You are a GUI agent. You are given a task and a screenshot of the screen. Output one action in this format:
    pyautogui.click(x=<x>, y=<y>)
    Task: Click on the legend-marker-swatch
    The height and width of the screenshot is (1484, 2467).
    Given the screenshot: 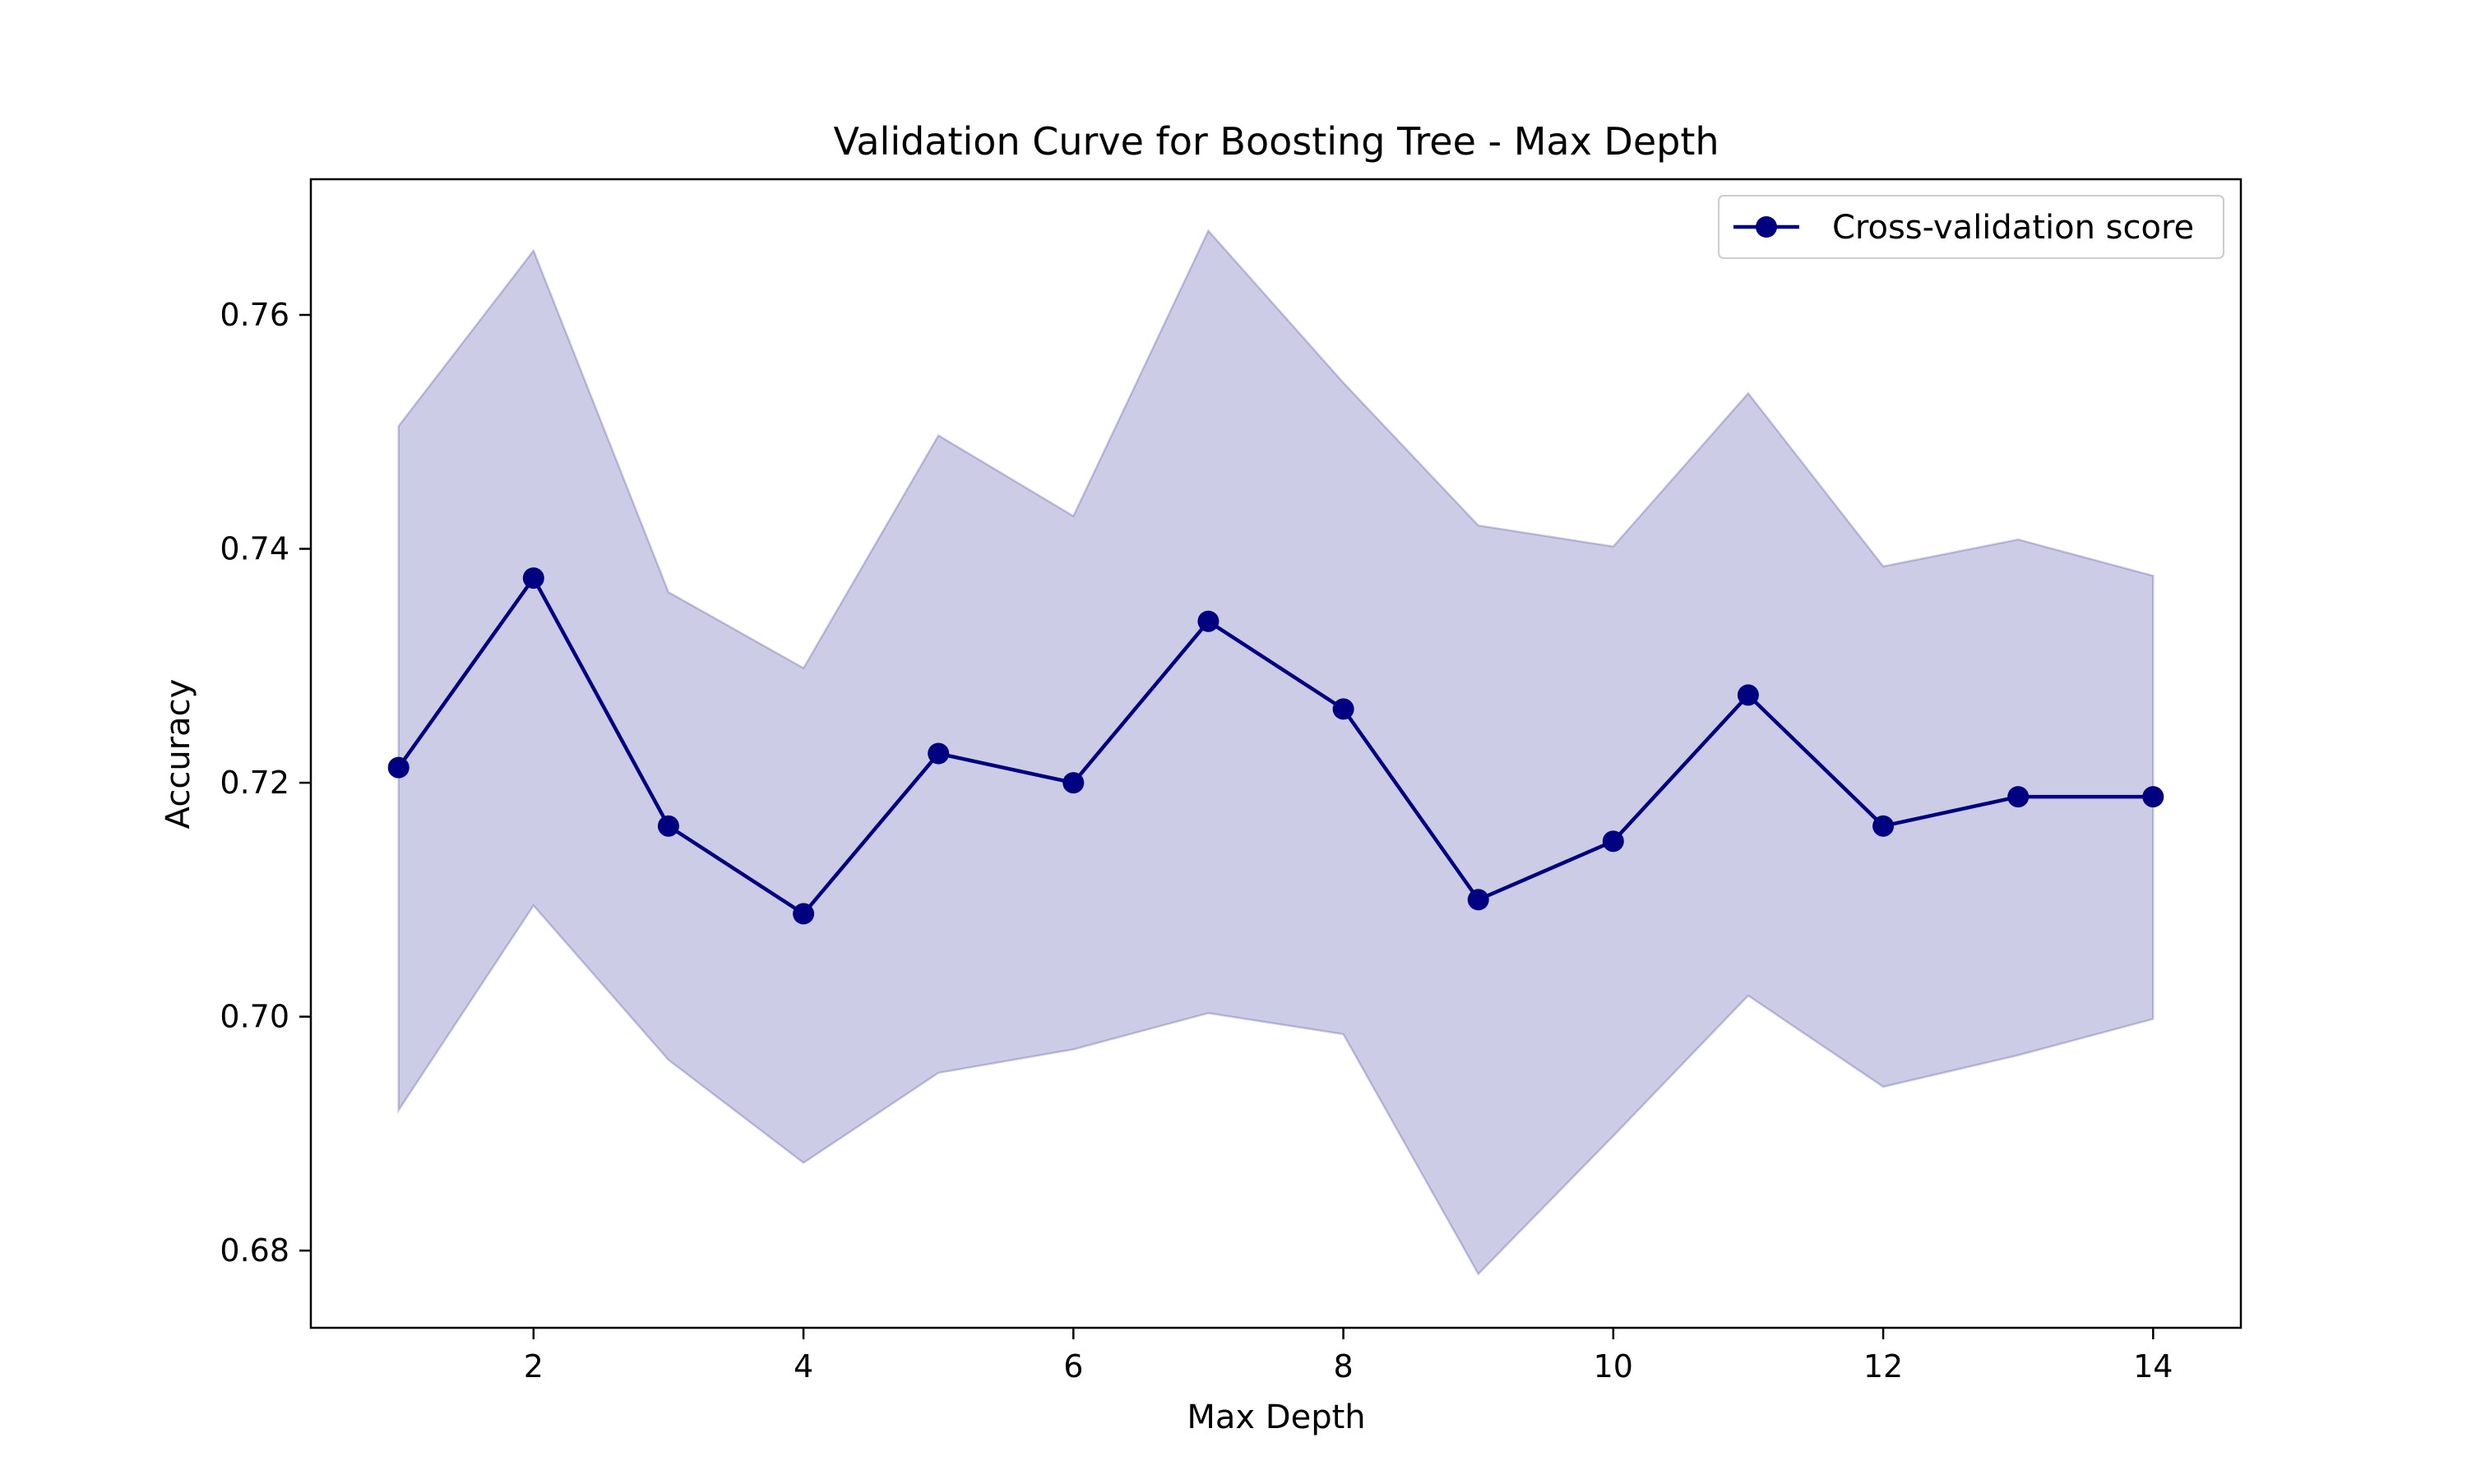 What is the action you would take?
    pyautogui.click(x=1767, y=227)
    